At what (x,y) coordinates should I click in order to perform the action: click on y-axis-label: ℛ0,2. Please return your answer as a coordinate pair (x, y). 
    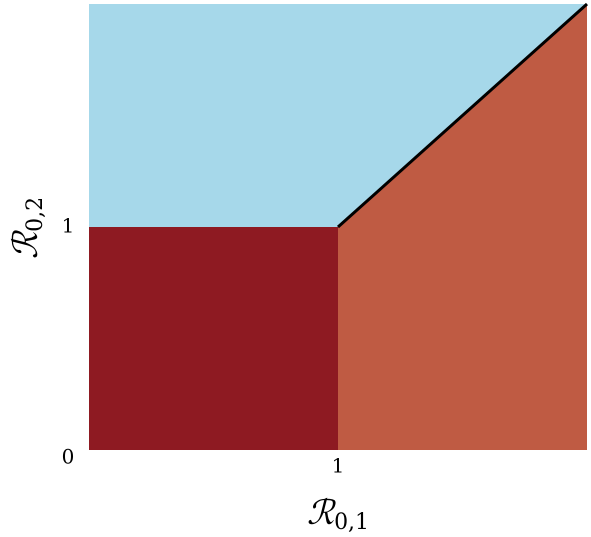
    Looking at the image, I should click on (27, 228).